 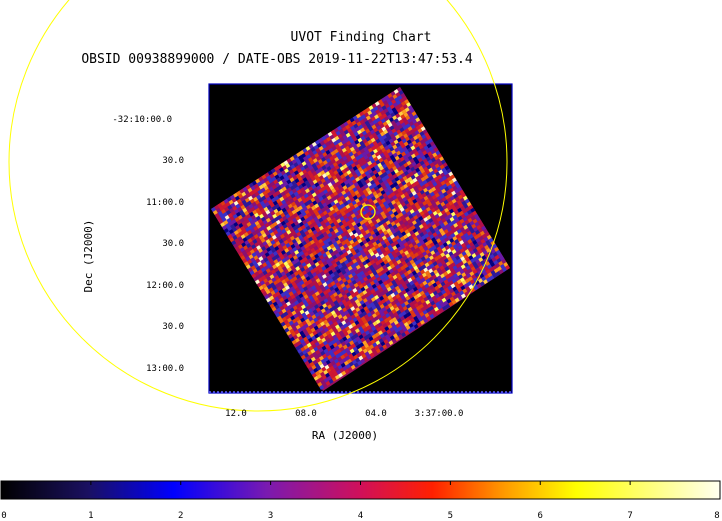 What do you see at coordinates (173, 327) in the screenshot?
I see `dec-tick-label: 30.0` at bounding box center [173, 327].